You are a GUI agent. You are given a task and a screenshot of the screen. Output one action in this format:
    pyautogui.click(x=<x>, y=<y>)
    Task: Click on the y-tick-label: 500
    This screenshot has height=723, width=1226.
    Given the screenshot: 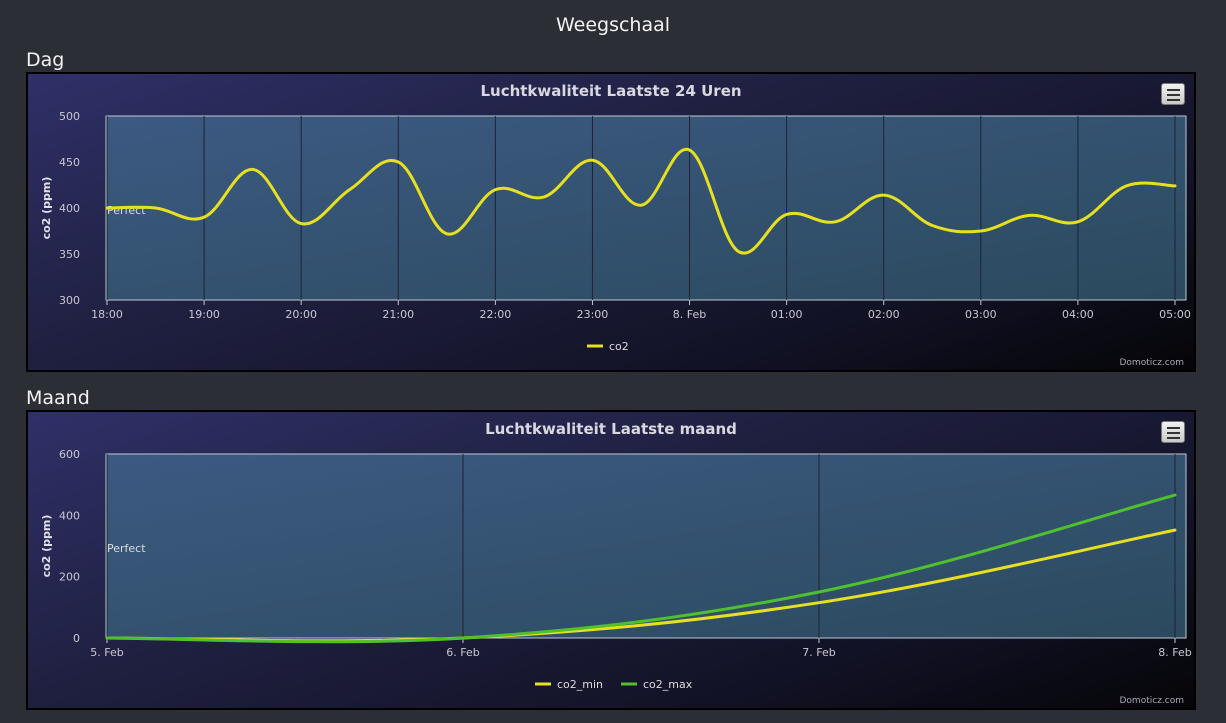 What is the action you would take?
    pyautogui.click(x=69, y=116)
    